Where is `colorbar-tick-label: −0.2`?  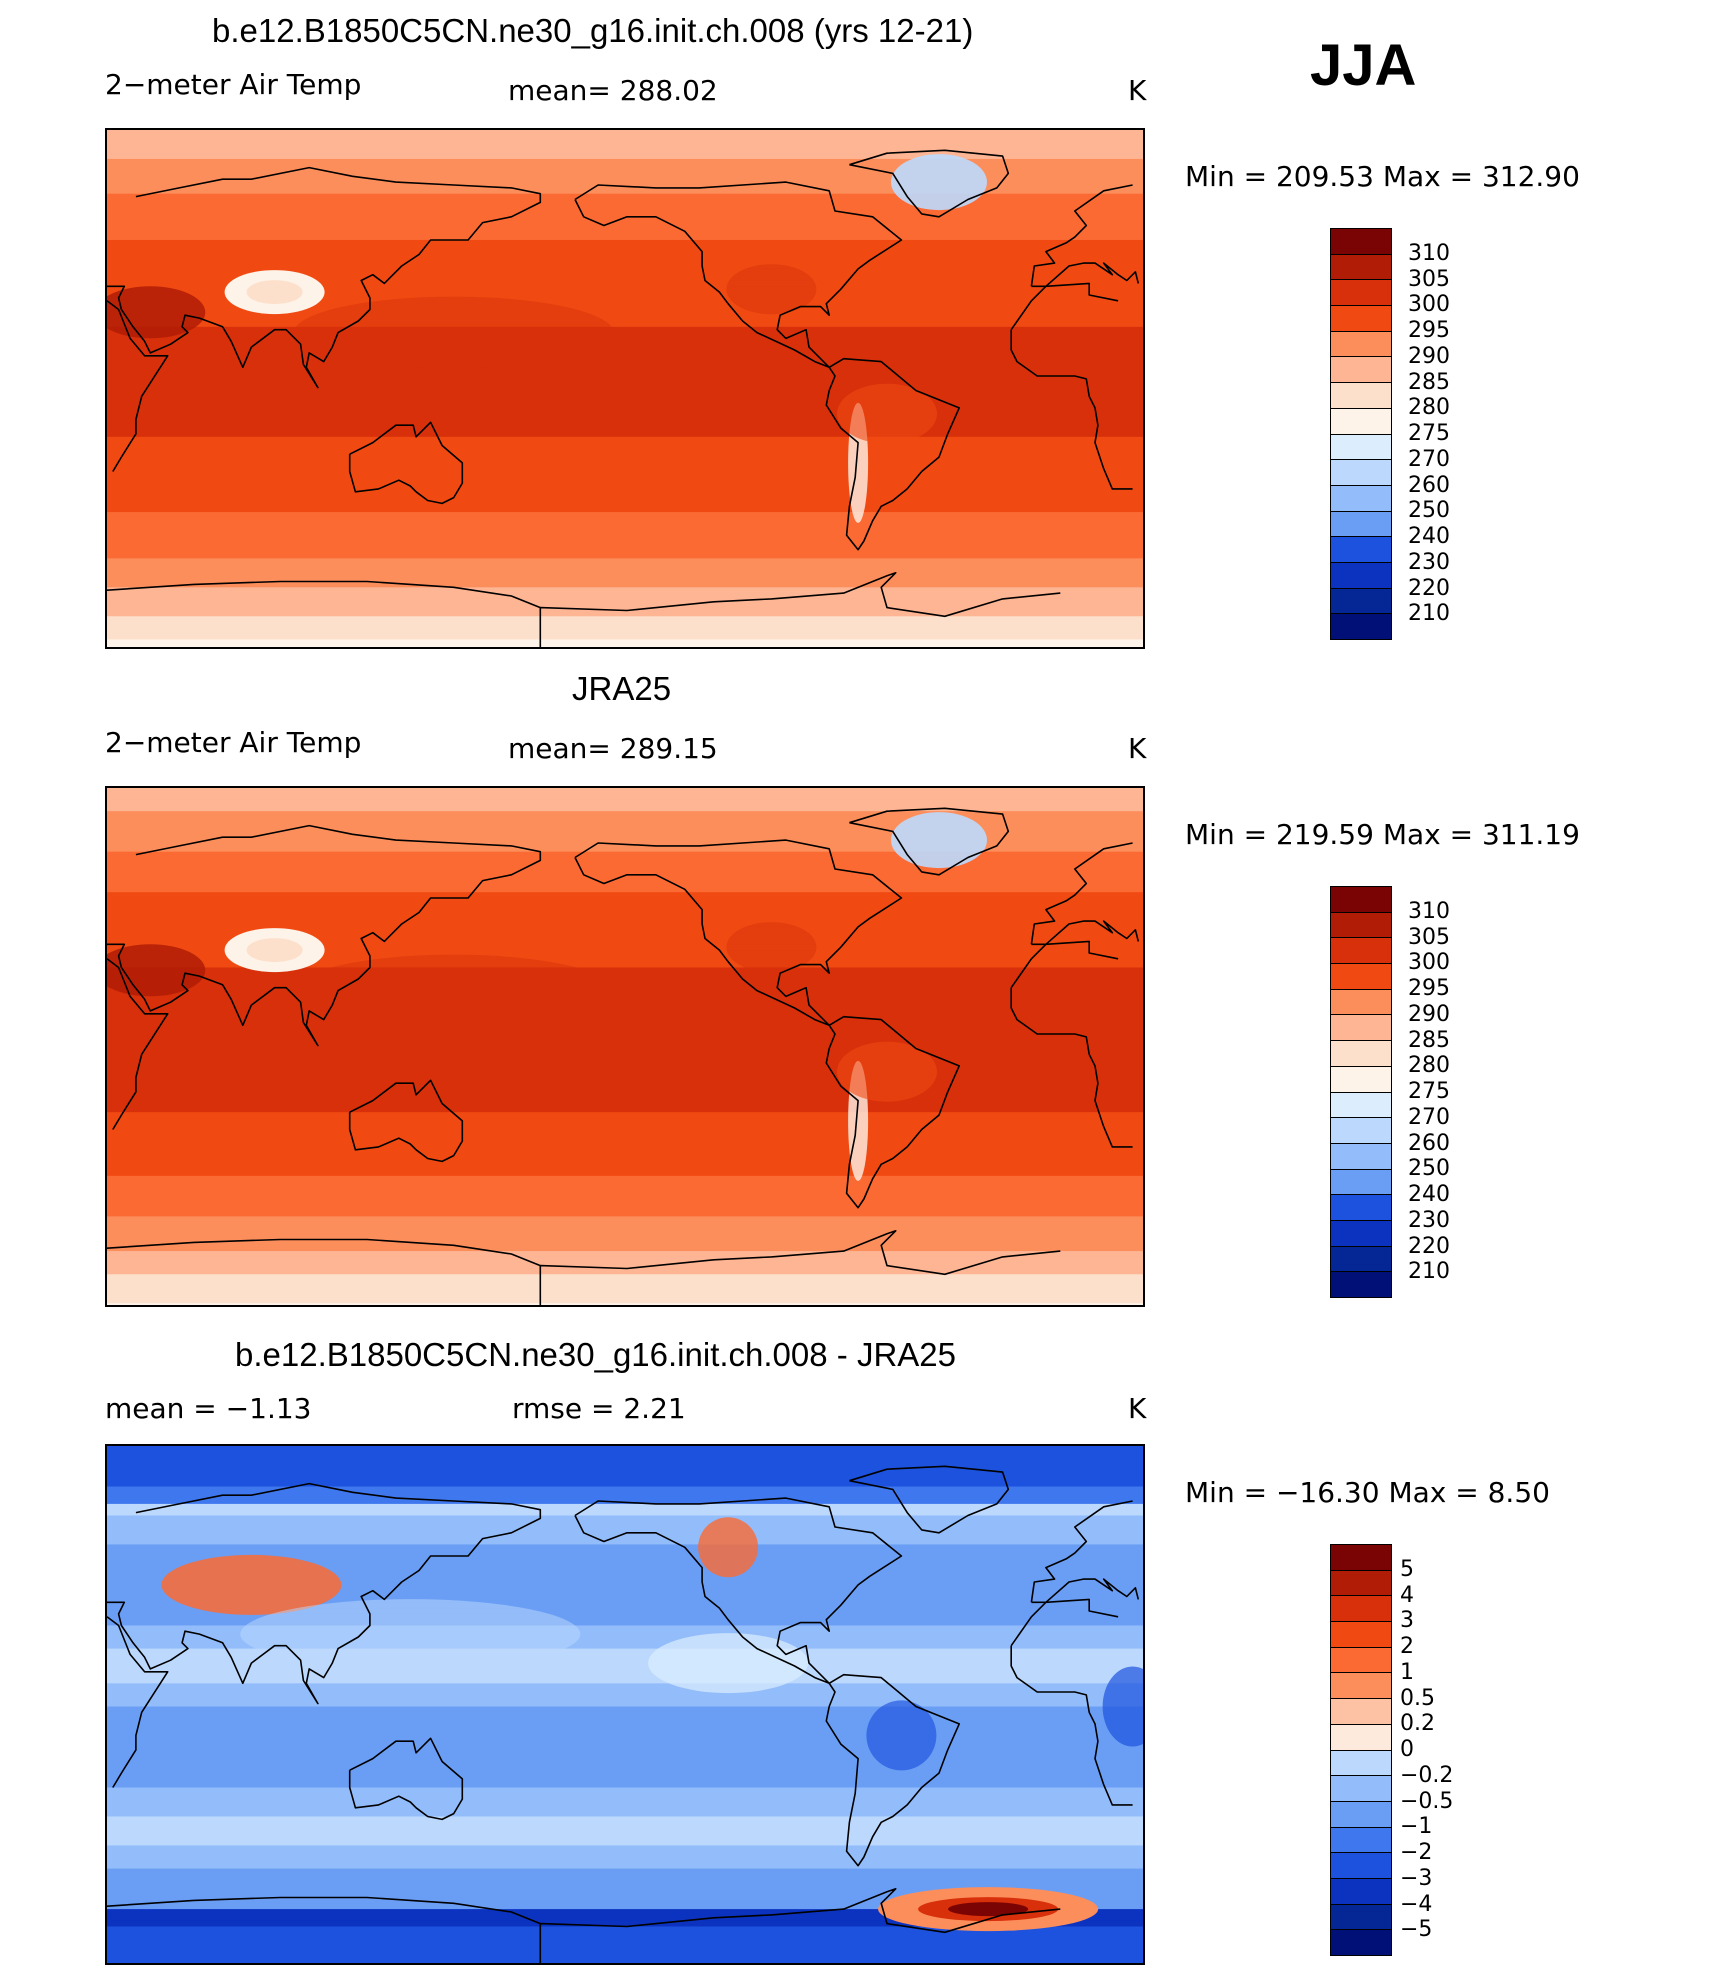
colorbar-tick-label: −0.2 is located at coordinates (1427, 1775).